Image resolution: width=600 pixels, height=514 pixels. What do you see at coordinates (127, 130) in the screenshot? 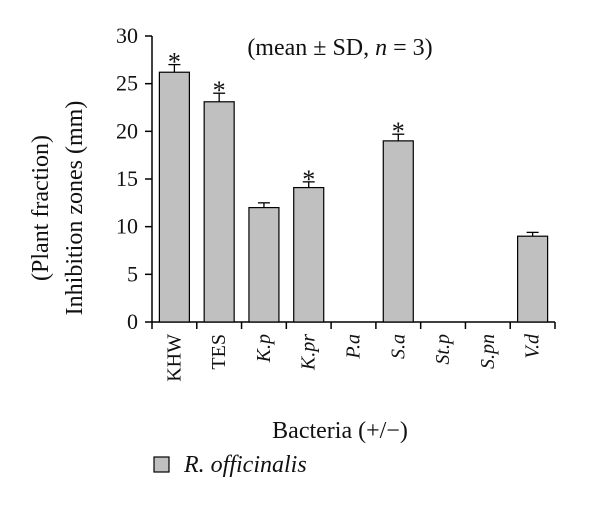
I see `y-tick-label: 20` at bounding box center [127, 130].